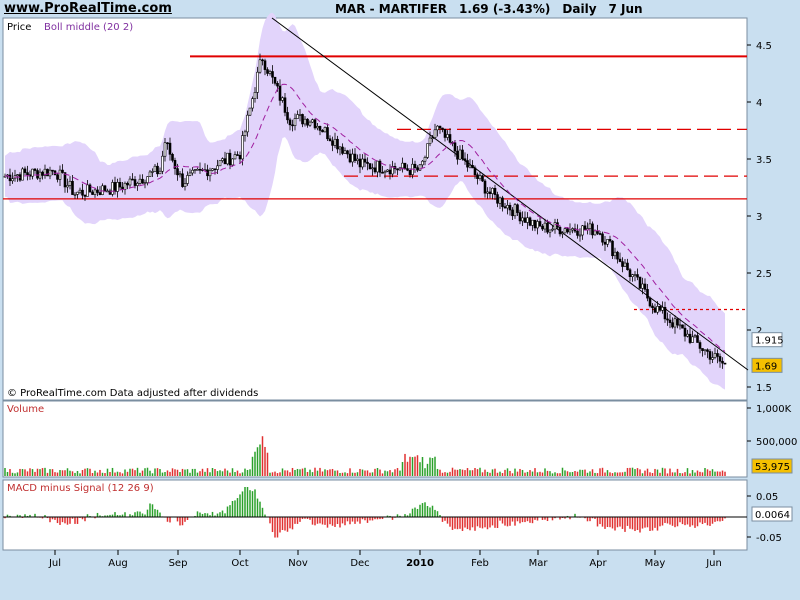 The width and height of the screenshot is (800, 600). Describe the element at coordinates (776, 442) in the screenshot. I see `volume-y-tick-label: 500,000` at that location.